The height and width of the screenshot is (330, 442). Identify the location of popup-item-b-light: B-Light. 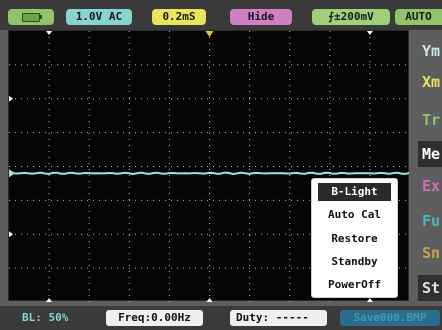
(354, 192).